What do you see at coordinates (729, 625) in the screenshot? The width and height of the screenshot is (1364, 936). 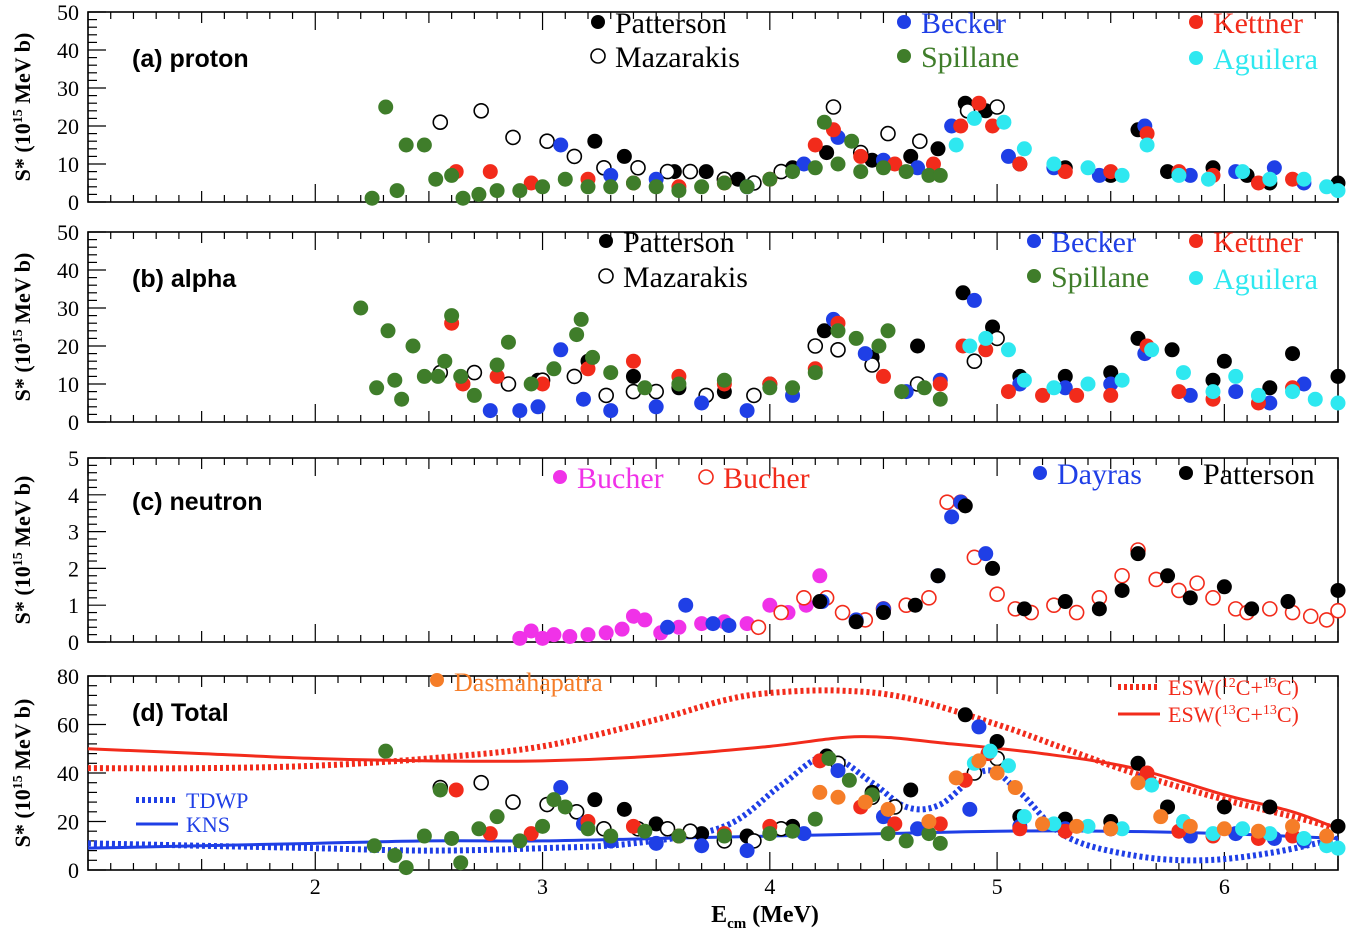 I see `data-point-dayras` at bounding box center [729, 625].